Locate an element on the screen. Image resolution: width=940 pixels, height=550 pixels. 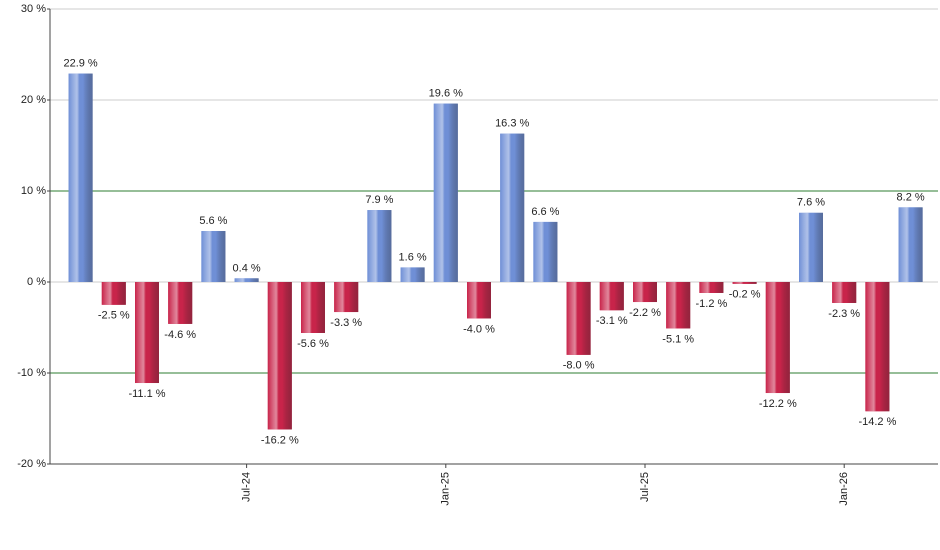
value-label: -14.2 % is located at coordinates (877, 422).